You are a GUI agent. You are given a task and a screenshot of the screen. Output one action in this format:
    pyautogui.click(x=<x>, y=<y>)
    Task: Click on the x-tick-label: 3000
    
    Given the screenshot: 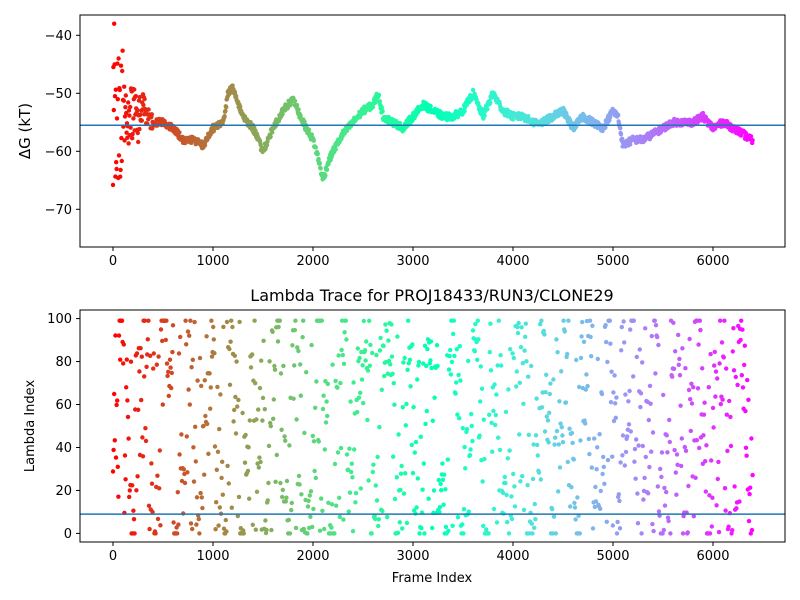 What is the action you would take?
    pyautogui.click(x=412, y=261)
    